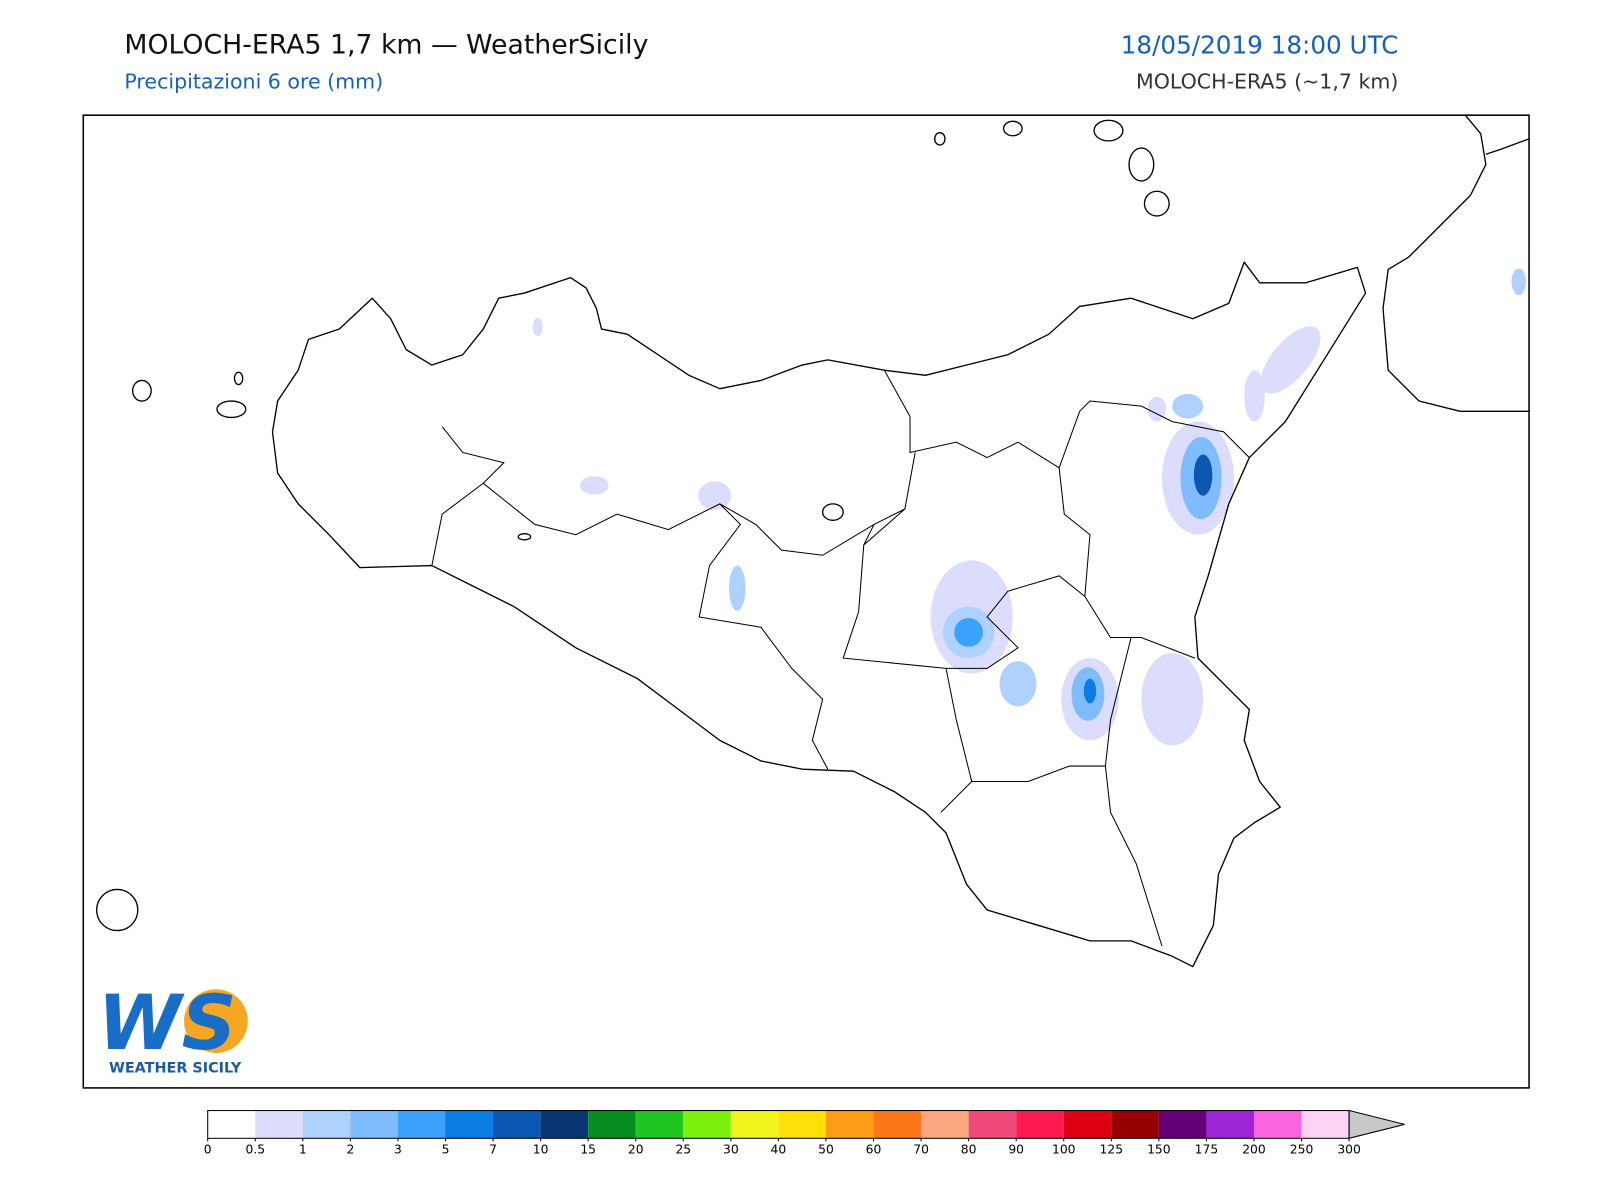 The image size is (1600, 1200). Describe the element at coordinates (588, 1150) in the screenshot. I see `colorbar-tick-label: 15` at that location.